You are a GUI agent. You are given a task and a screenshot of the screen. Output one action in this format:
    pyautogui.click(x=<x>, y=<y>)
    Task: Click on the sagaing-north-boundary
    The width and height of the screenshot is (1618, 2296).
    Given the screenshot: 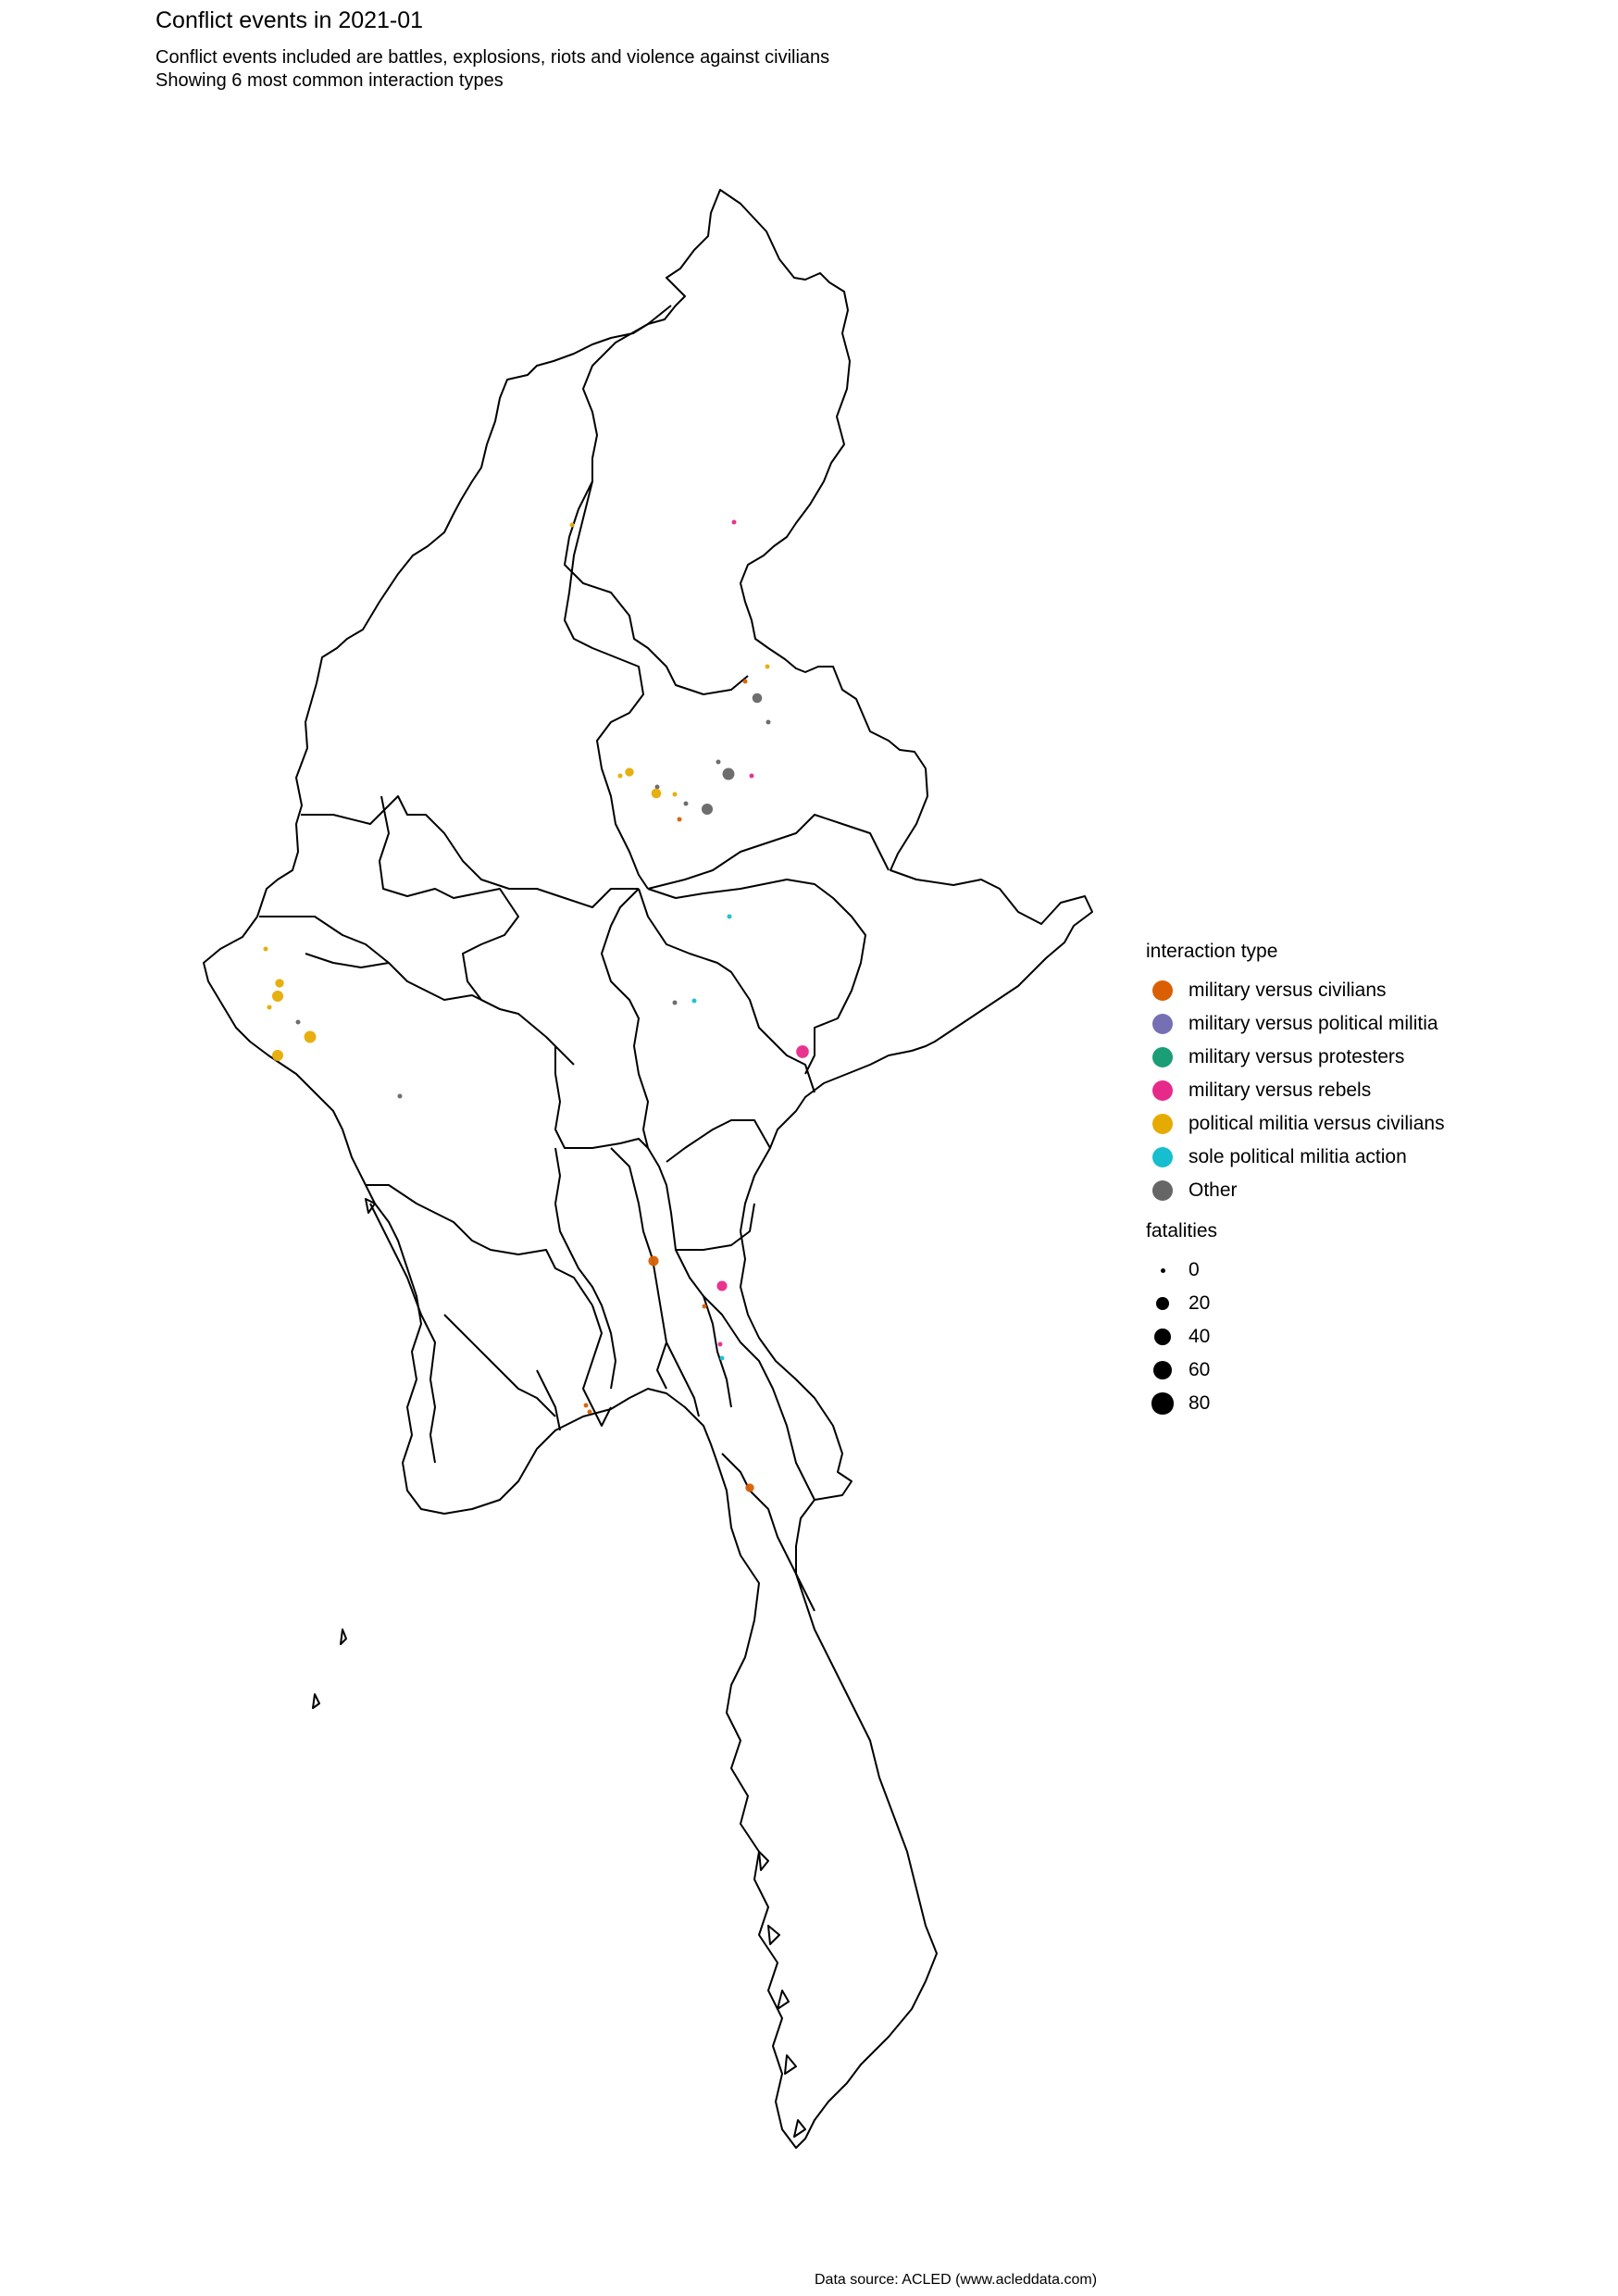 What is the action you would take?
    pyautogui.click(x=606, y=685)
    